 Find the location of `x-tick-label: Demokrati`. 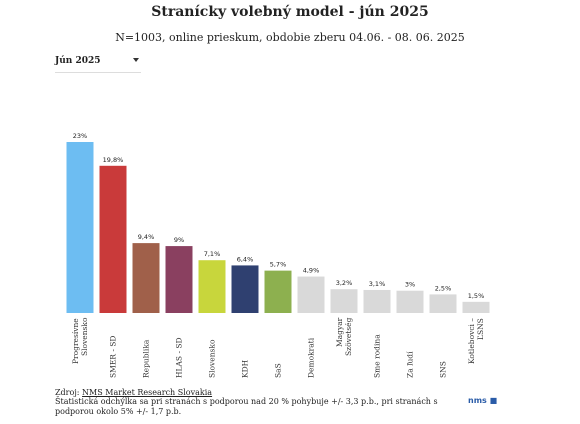

x-tick-label: Demokrati is located at coordinates (311, 357).